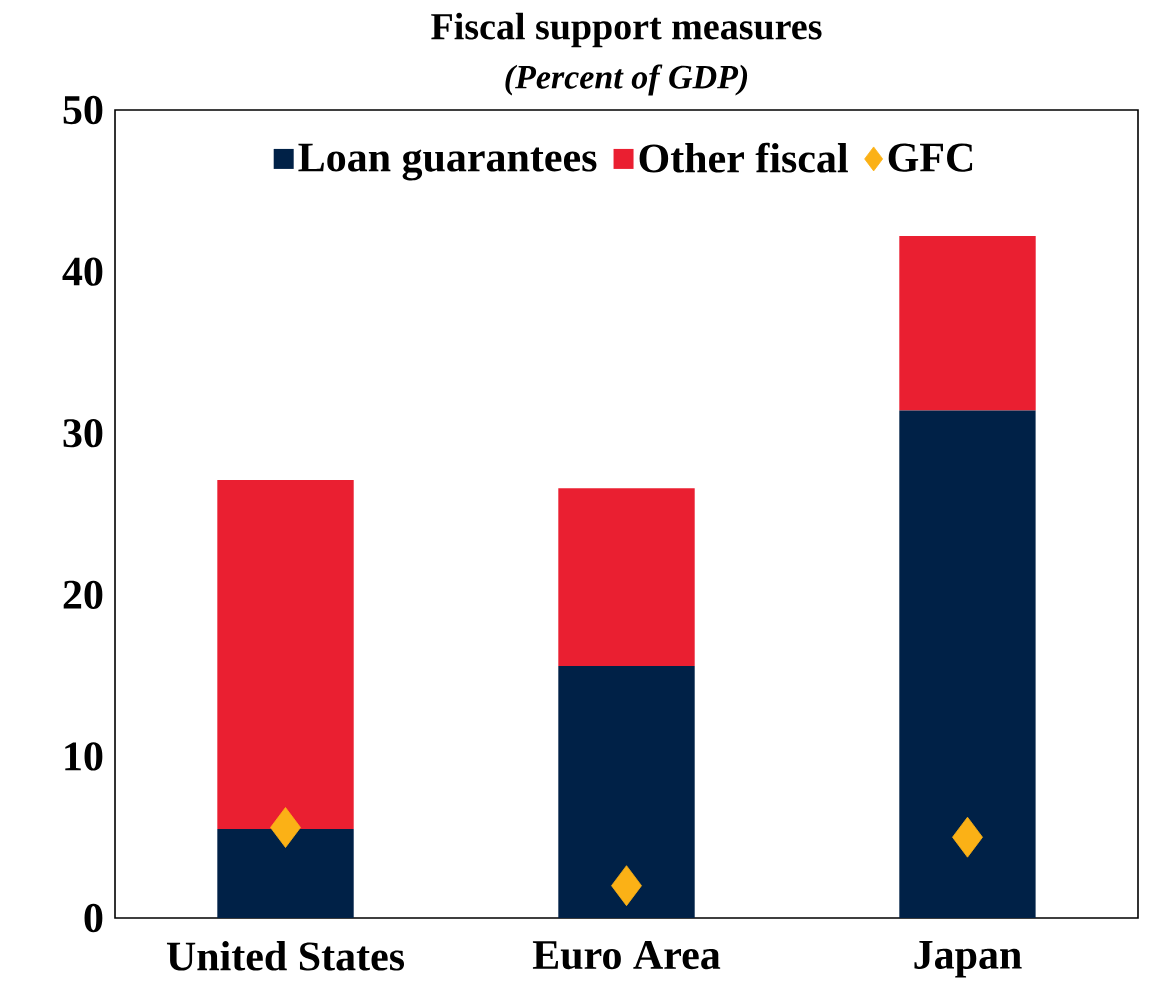 The width and height of the screenshot is (1150, 998). What do you see at coordinates (626, 80) in the screenshot?
I see `chart-subtitle: (Percent of GDP)` at bounding box center [626, 80].